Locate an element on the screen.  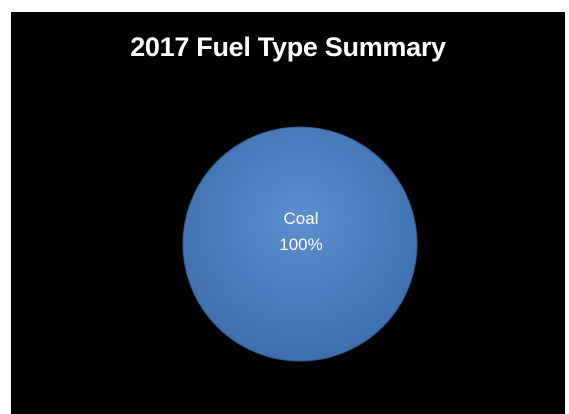
chart-title: 2017 Fuel Type Summary is located at coordinates (288, 47).